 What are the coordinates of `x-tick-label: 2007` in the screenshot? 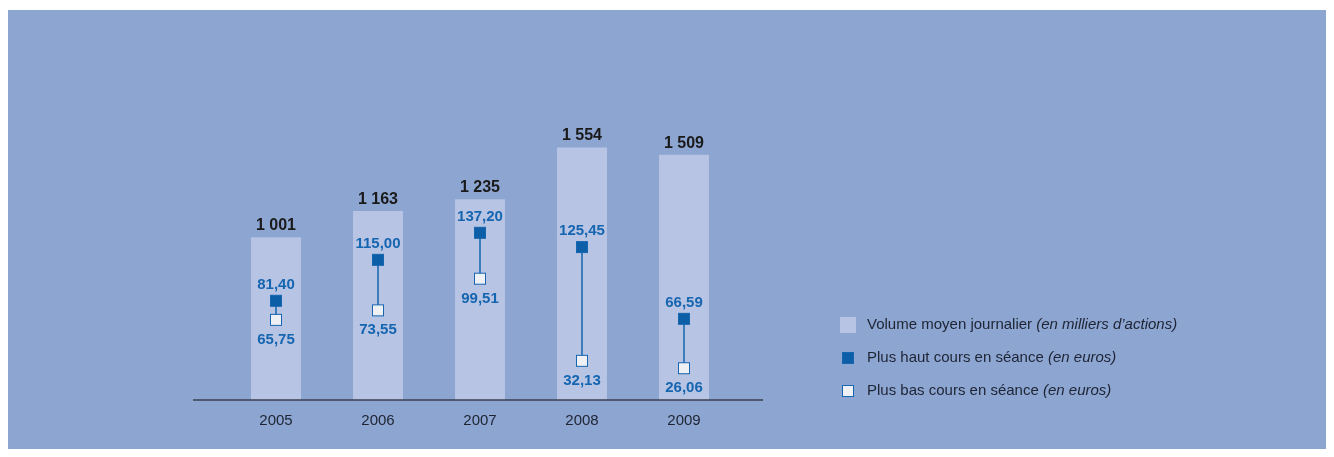 It's located at (480, 419).